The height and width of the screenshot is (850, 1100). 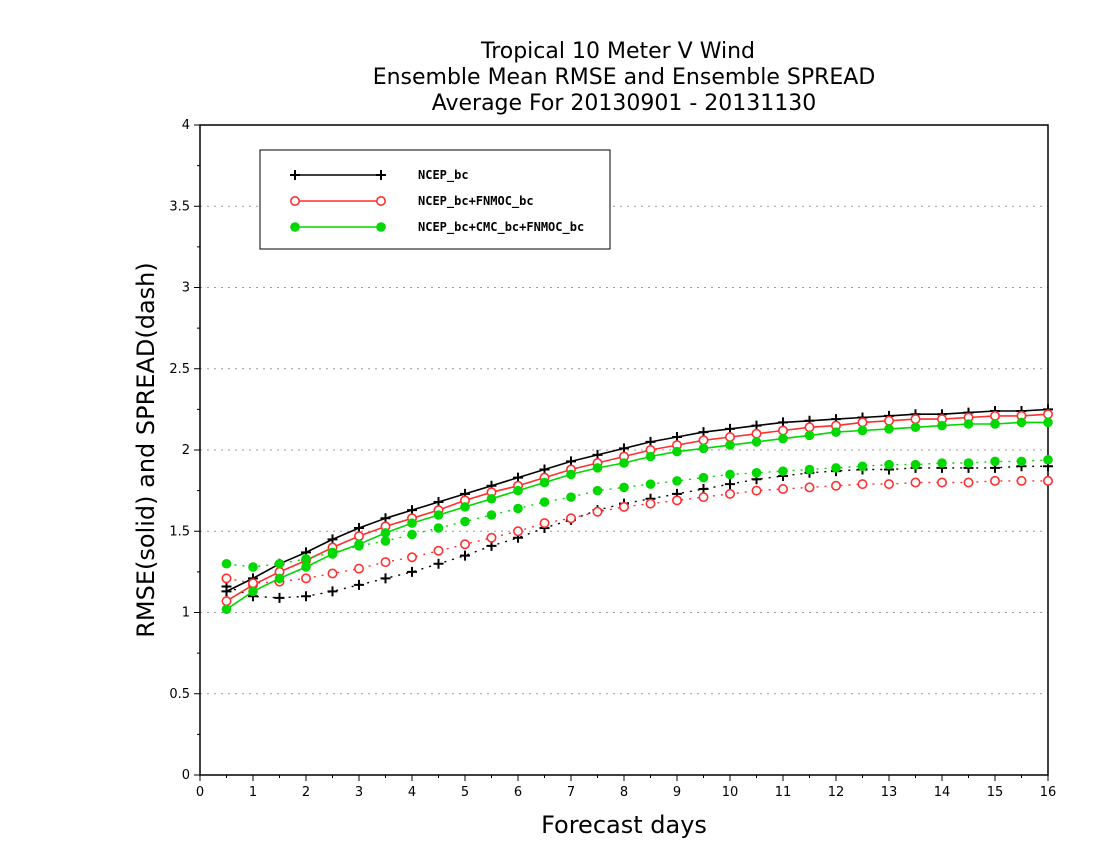 I want to click on legend-label: NCEP_bc+CMC_bc+FNMOC_bc, so click(x=501, y=227).